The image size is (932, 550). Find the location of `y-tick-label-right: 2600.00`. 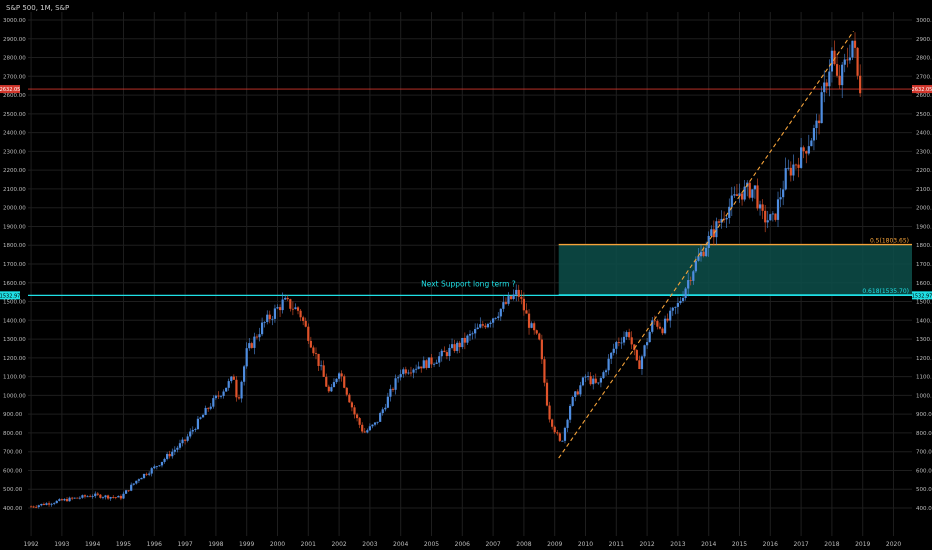

y-tick-label-right: 2600.00 is located at coordinates (924, 96).